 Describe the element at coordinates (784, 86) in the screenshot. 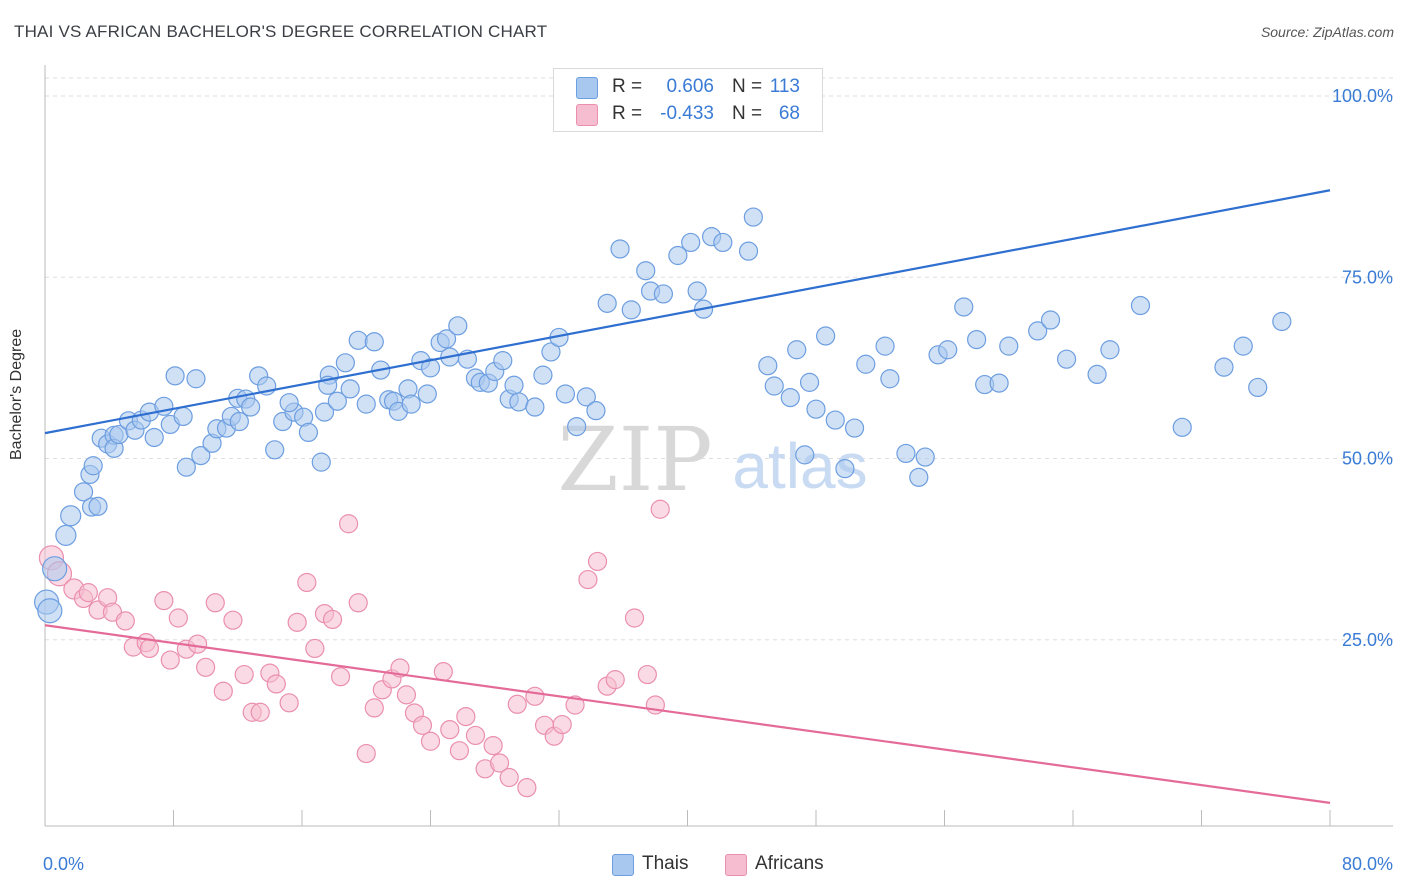

I see `n-value: 113` at that location.